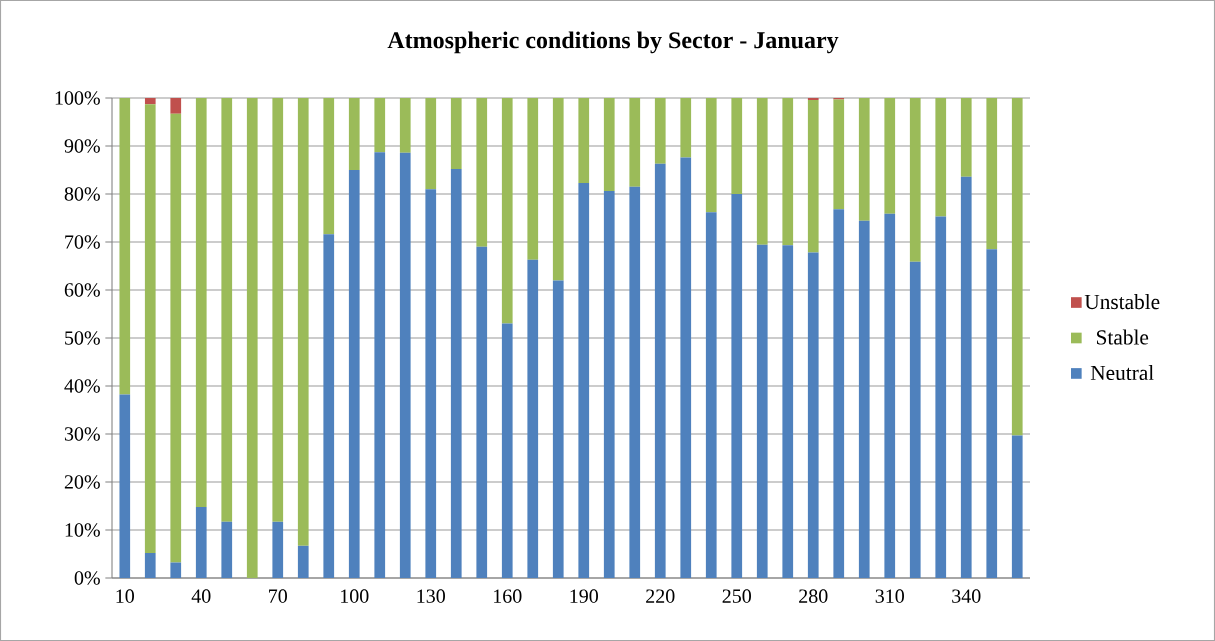 This screenshot has width=1215, height=641. What do you see at coordinates (87, 578) in the screenshot?
I see `y-tick-label: 0%` at bounding box center [87, 578].